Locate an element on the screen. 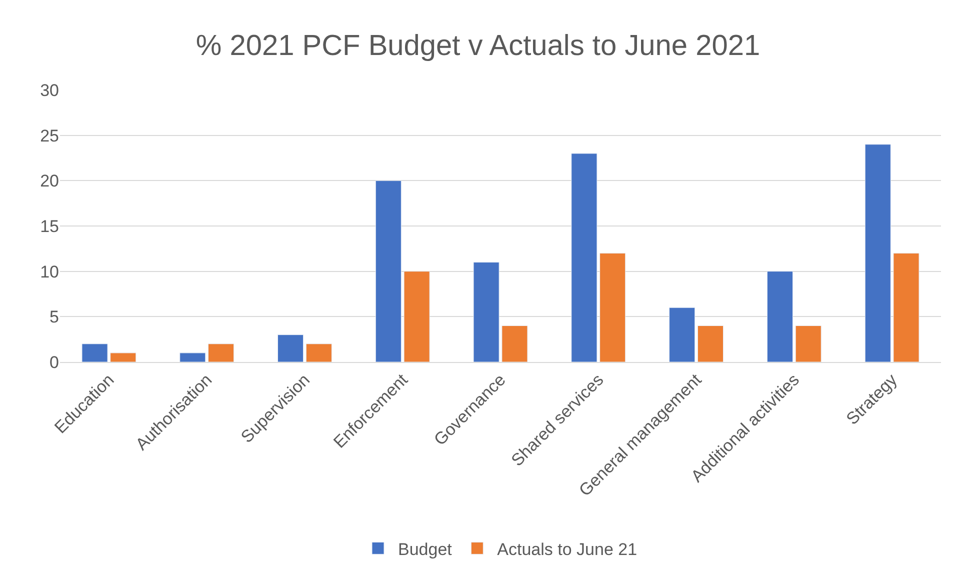 The image size is (956, 579). y-tick-label: 5 is located at coordinates (54, 317).